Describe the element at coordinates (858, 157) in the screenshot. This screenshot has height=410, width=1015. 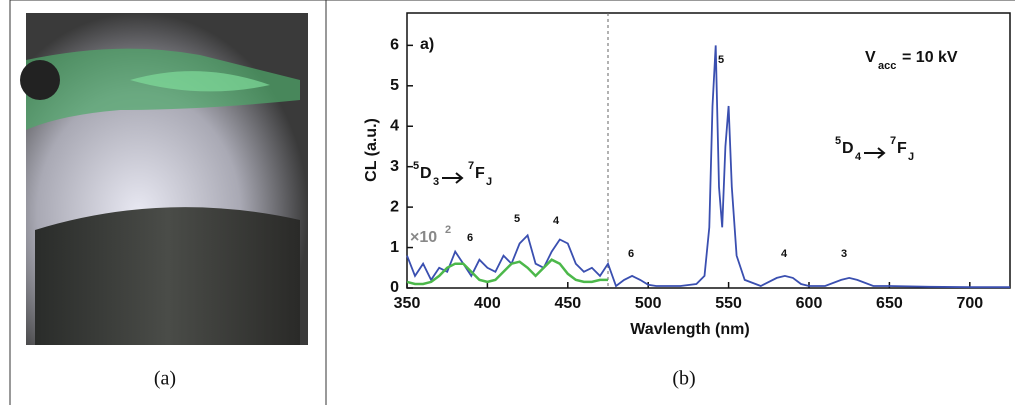
I see `annotation: 4` at that location.